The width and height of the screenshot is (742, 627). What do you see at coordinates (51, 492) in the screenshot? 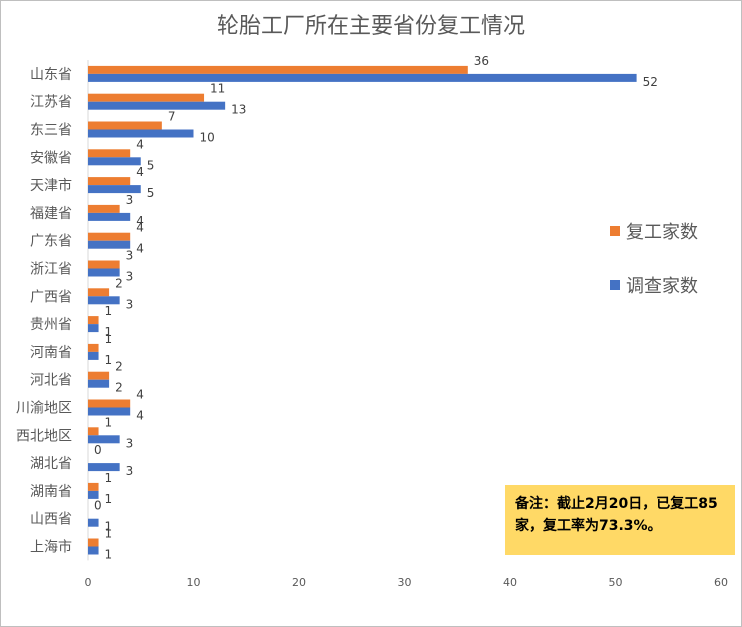
I see `category-label: 湖南省` at bounding box center [51, 492].